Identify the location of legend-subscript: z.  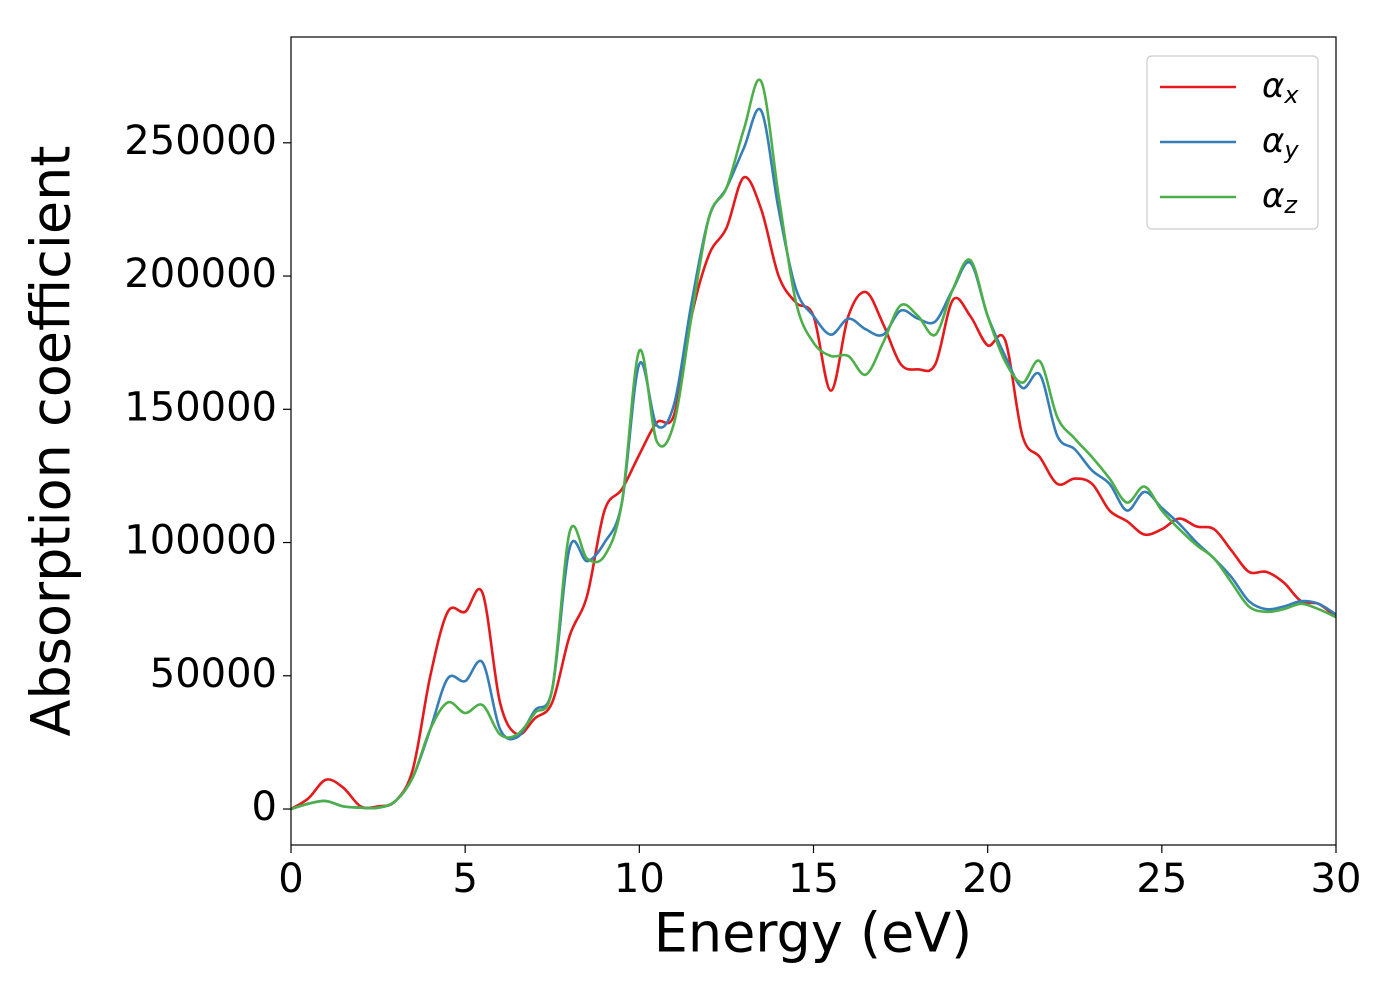
(1290, 205).